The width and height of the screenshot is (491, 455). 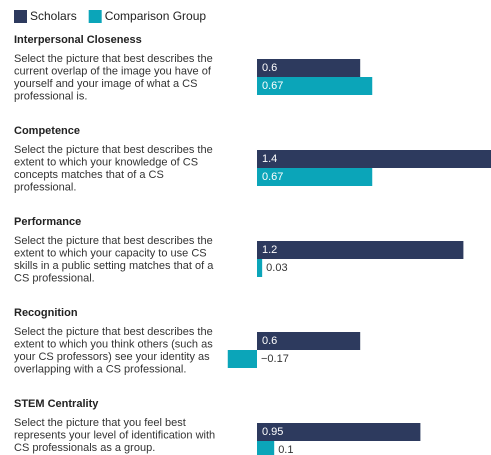 What do you see at coordinates (56, 404) in the screenshot?
I see `section-title: STEM Centrality` at bounding box center [56, 404].